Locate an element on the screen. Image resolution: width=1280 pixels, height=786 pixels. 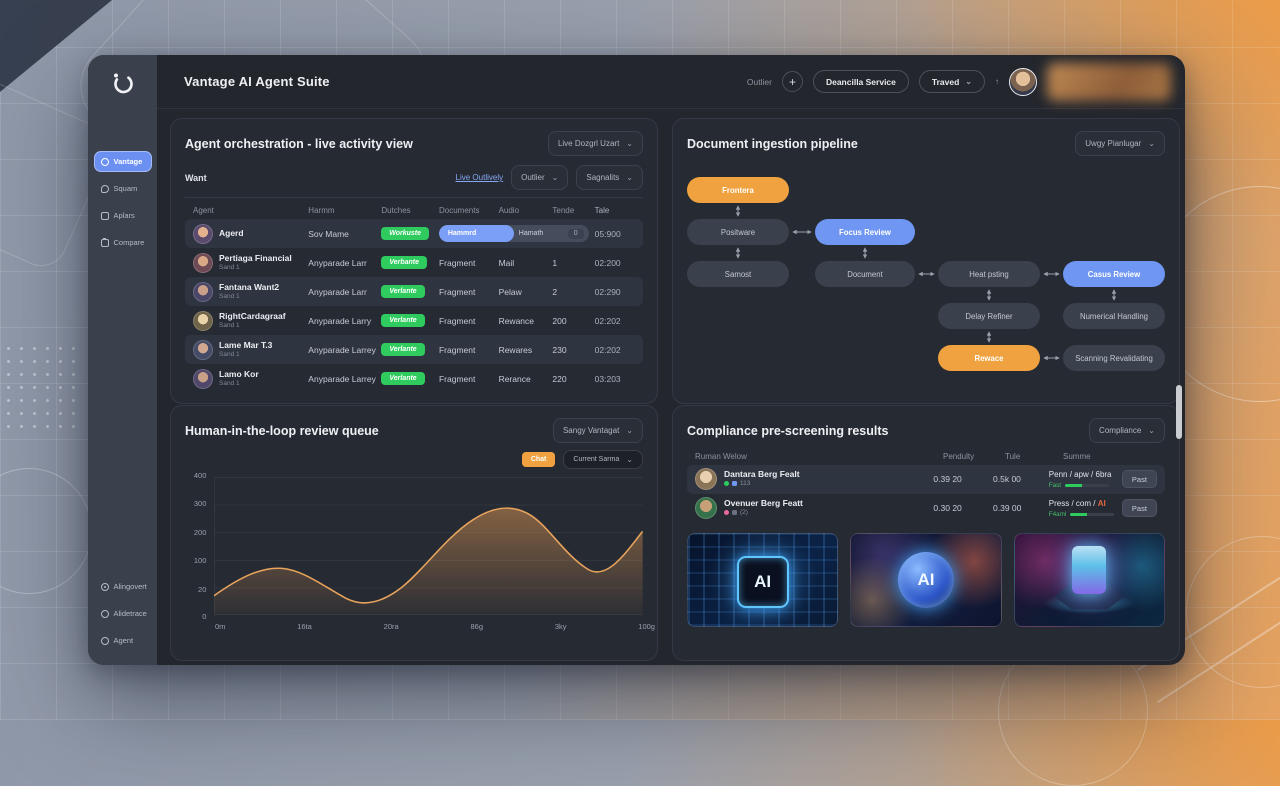
status-badge: Workuste is located at coordinates (405, 233).